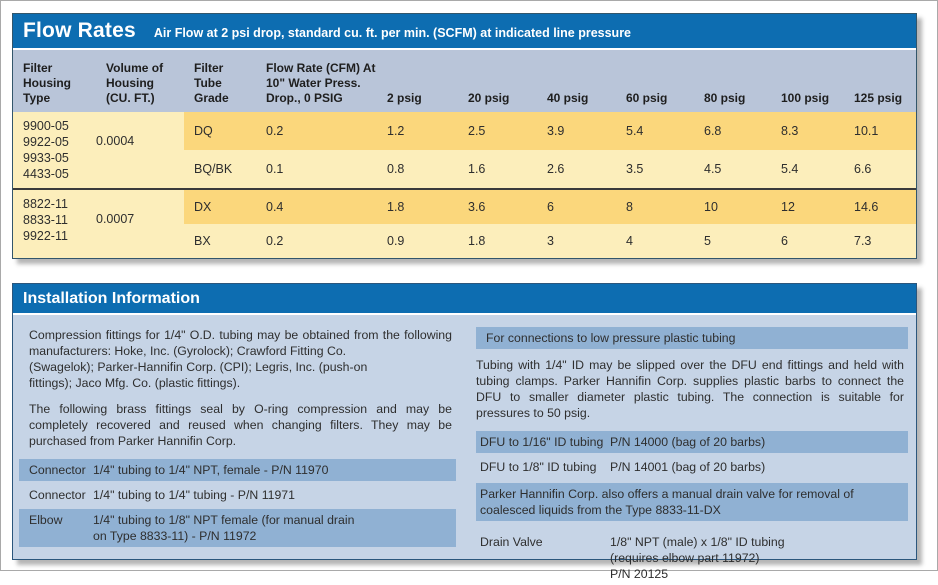 Image resolution: width=938 pixels, height=585 pixels. I want to click on barb-term: DFU to 1/16" ID tubing, so click(542, 442).